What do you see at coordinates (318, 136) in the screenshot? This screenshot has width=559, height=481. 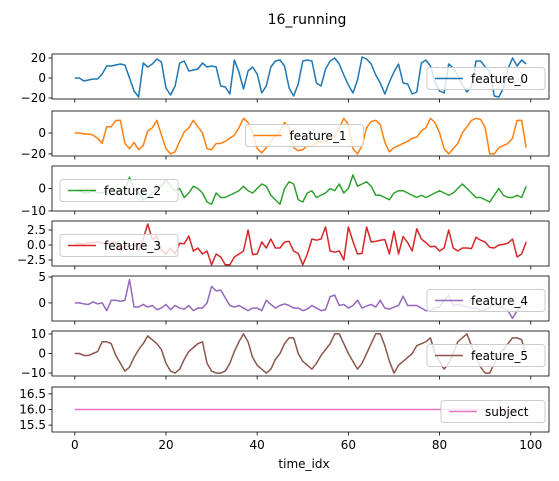 I see `legend-label: feature_1` at bounding box center [318, 136].